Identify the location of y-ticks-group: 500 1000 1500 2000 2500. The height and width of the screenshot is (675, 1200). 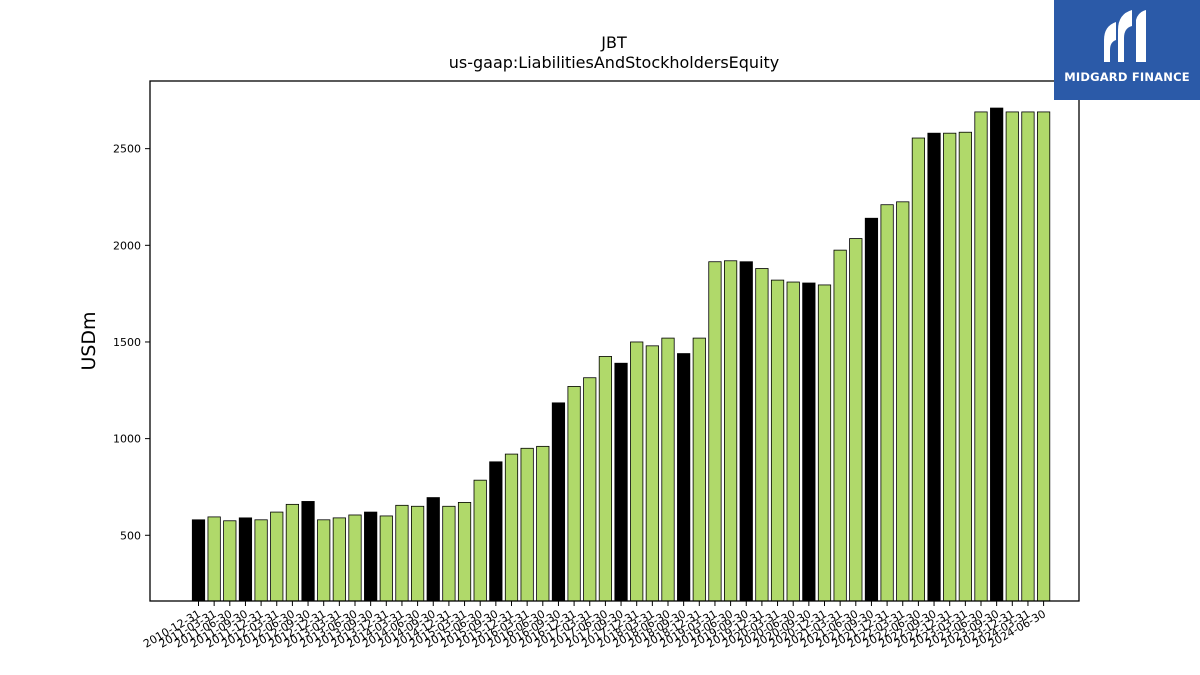
(131, 342).